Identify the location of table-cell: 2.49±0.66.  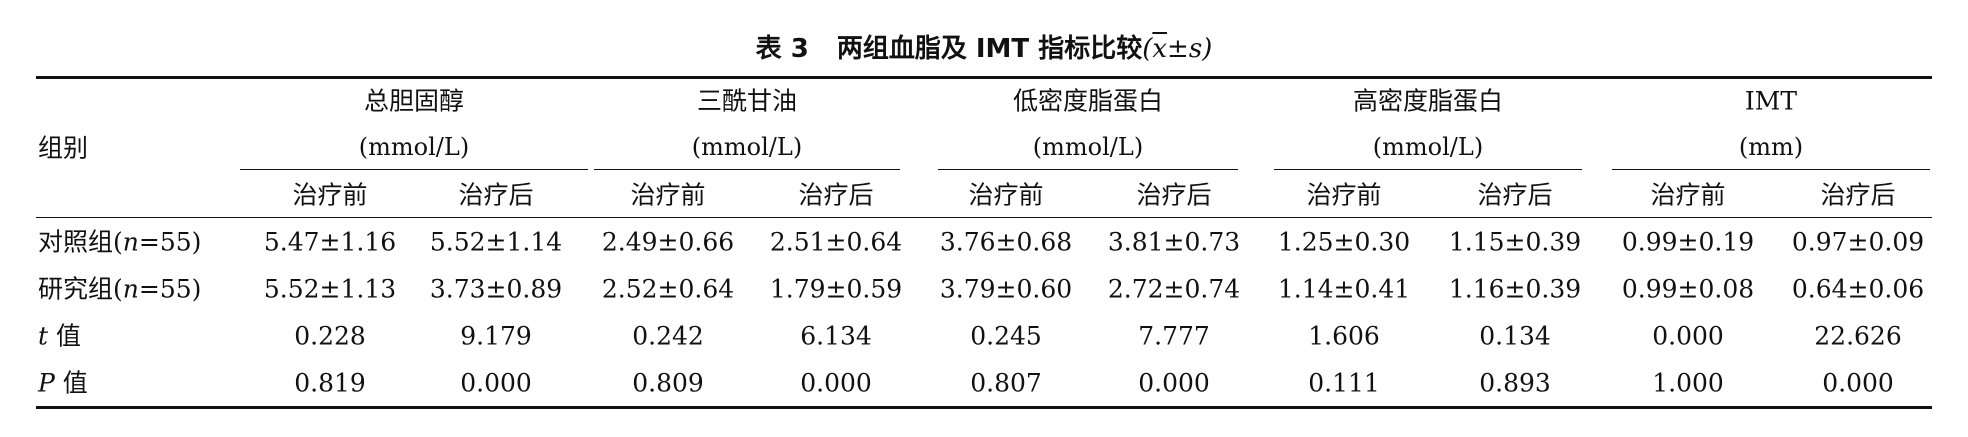
(668, 242).